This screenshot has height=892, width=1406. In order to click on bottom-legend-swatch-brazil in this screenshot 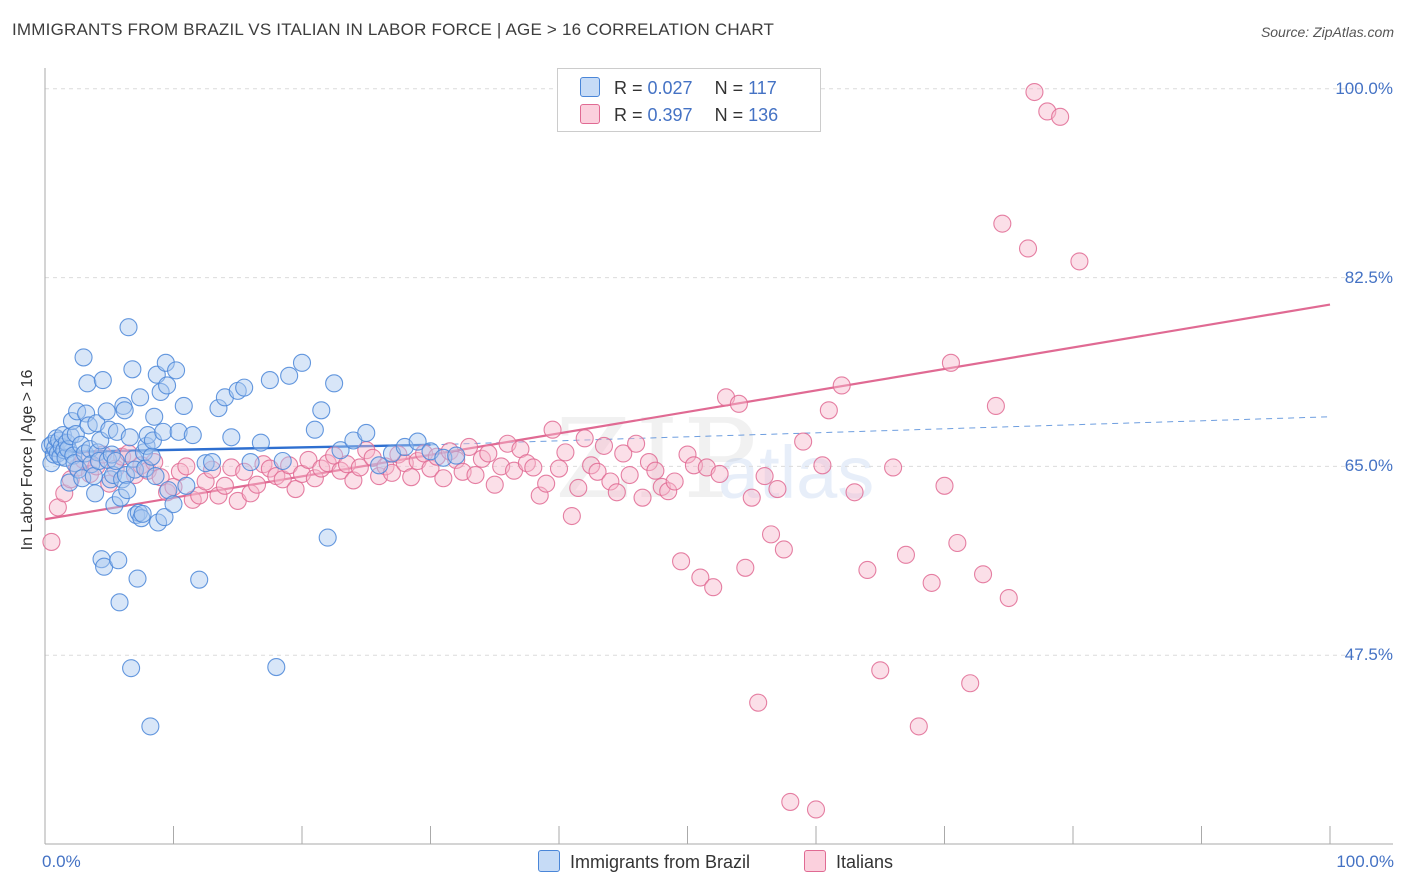, I will do `click(549, 861)`.